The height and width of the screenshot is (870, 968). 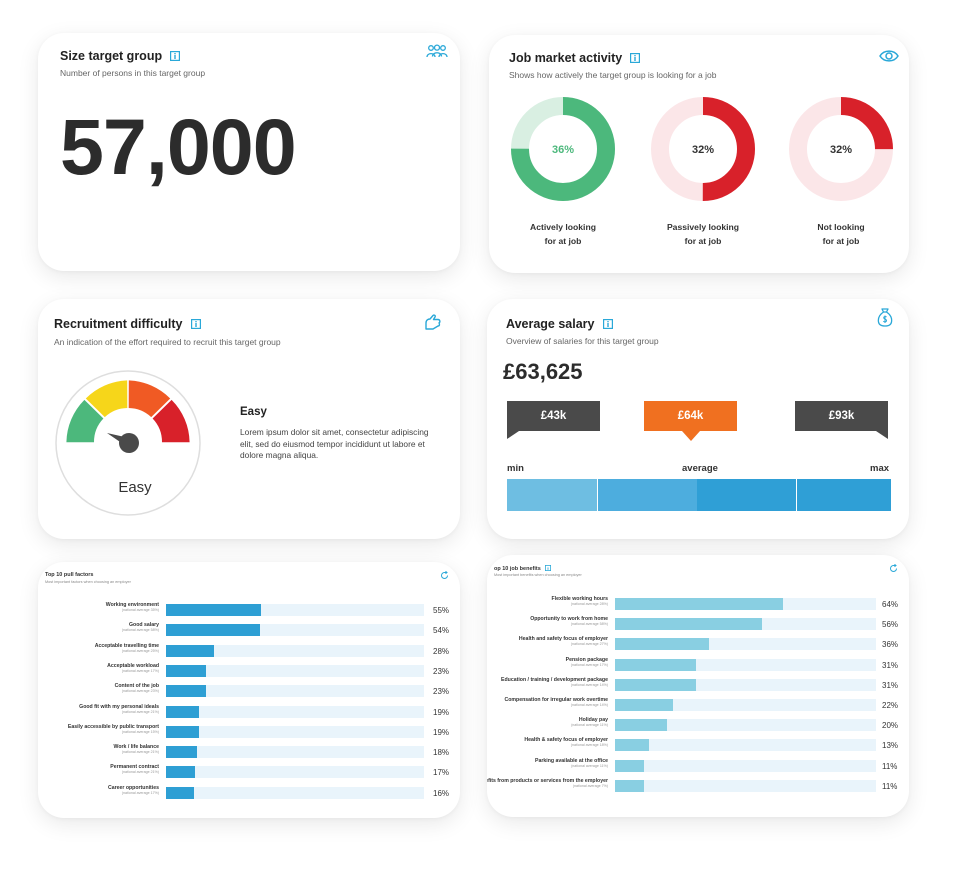 What do you see at coordinates (140, 691) in the screenshot?
I see `bar-row-note: (national average 23%)` at bounding box center [140, 691].